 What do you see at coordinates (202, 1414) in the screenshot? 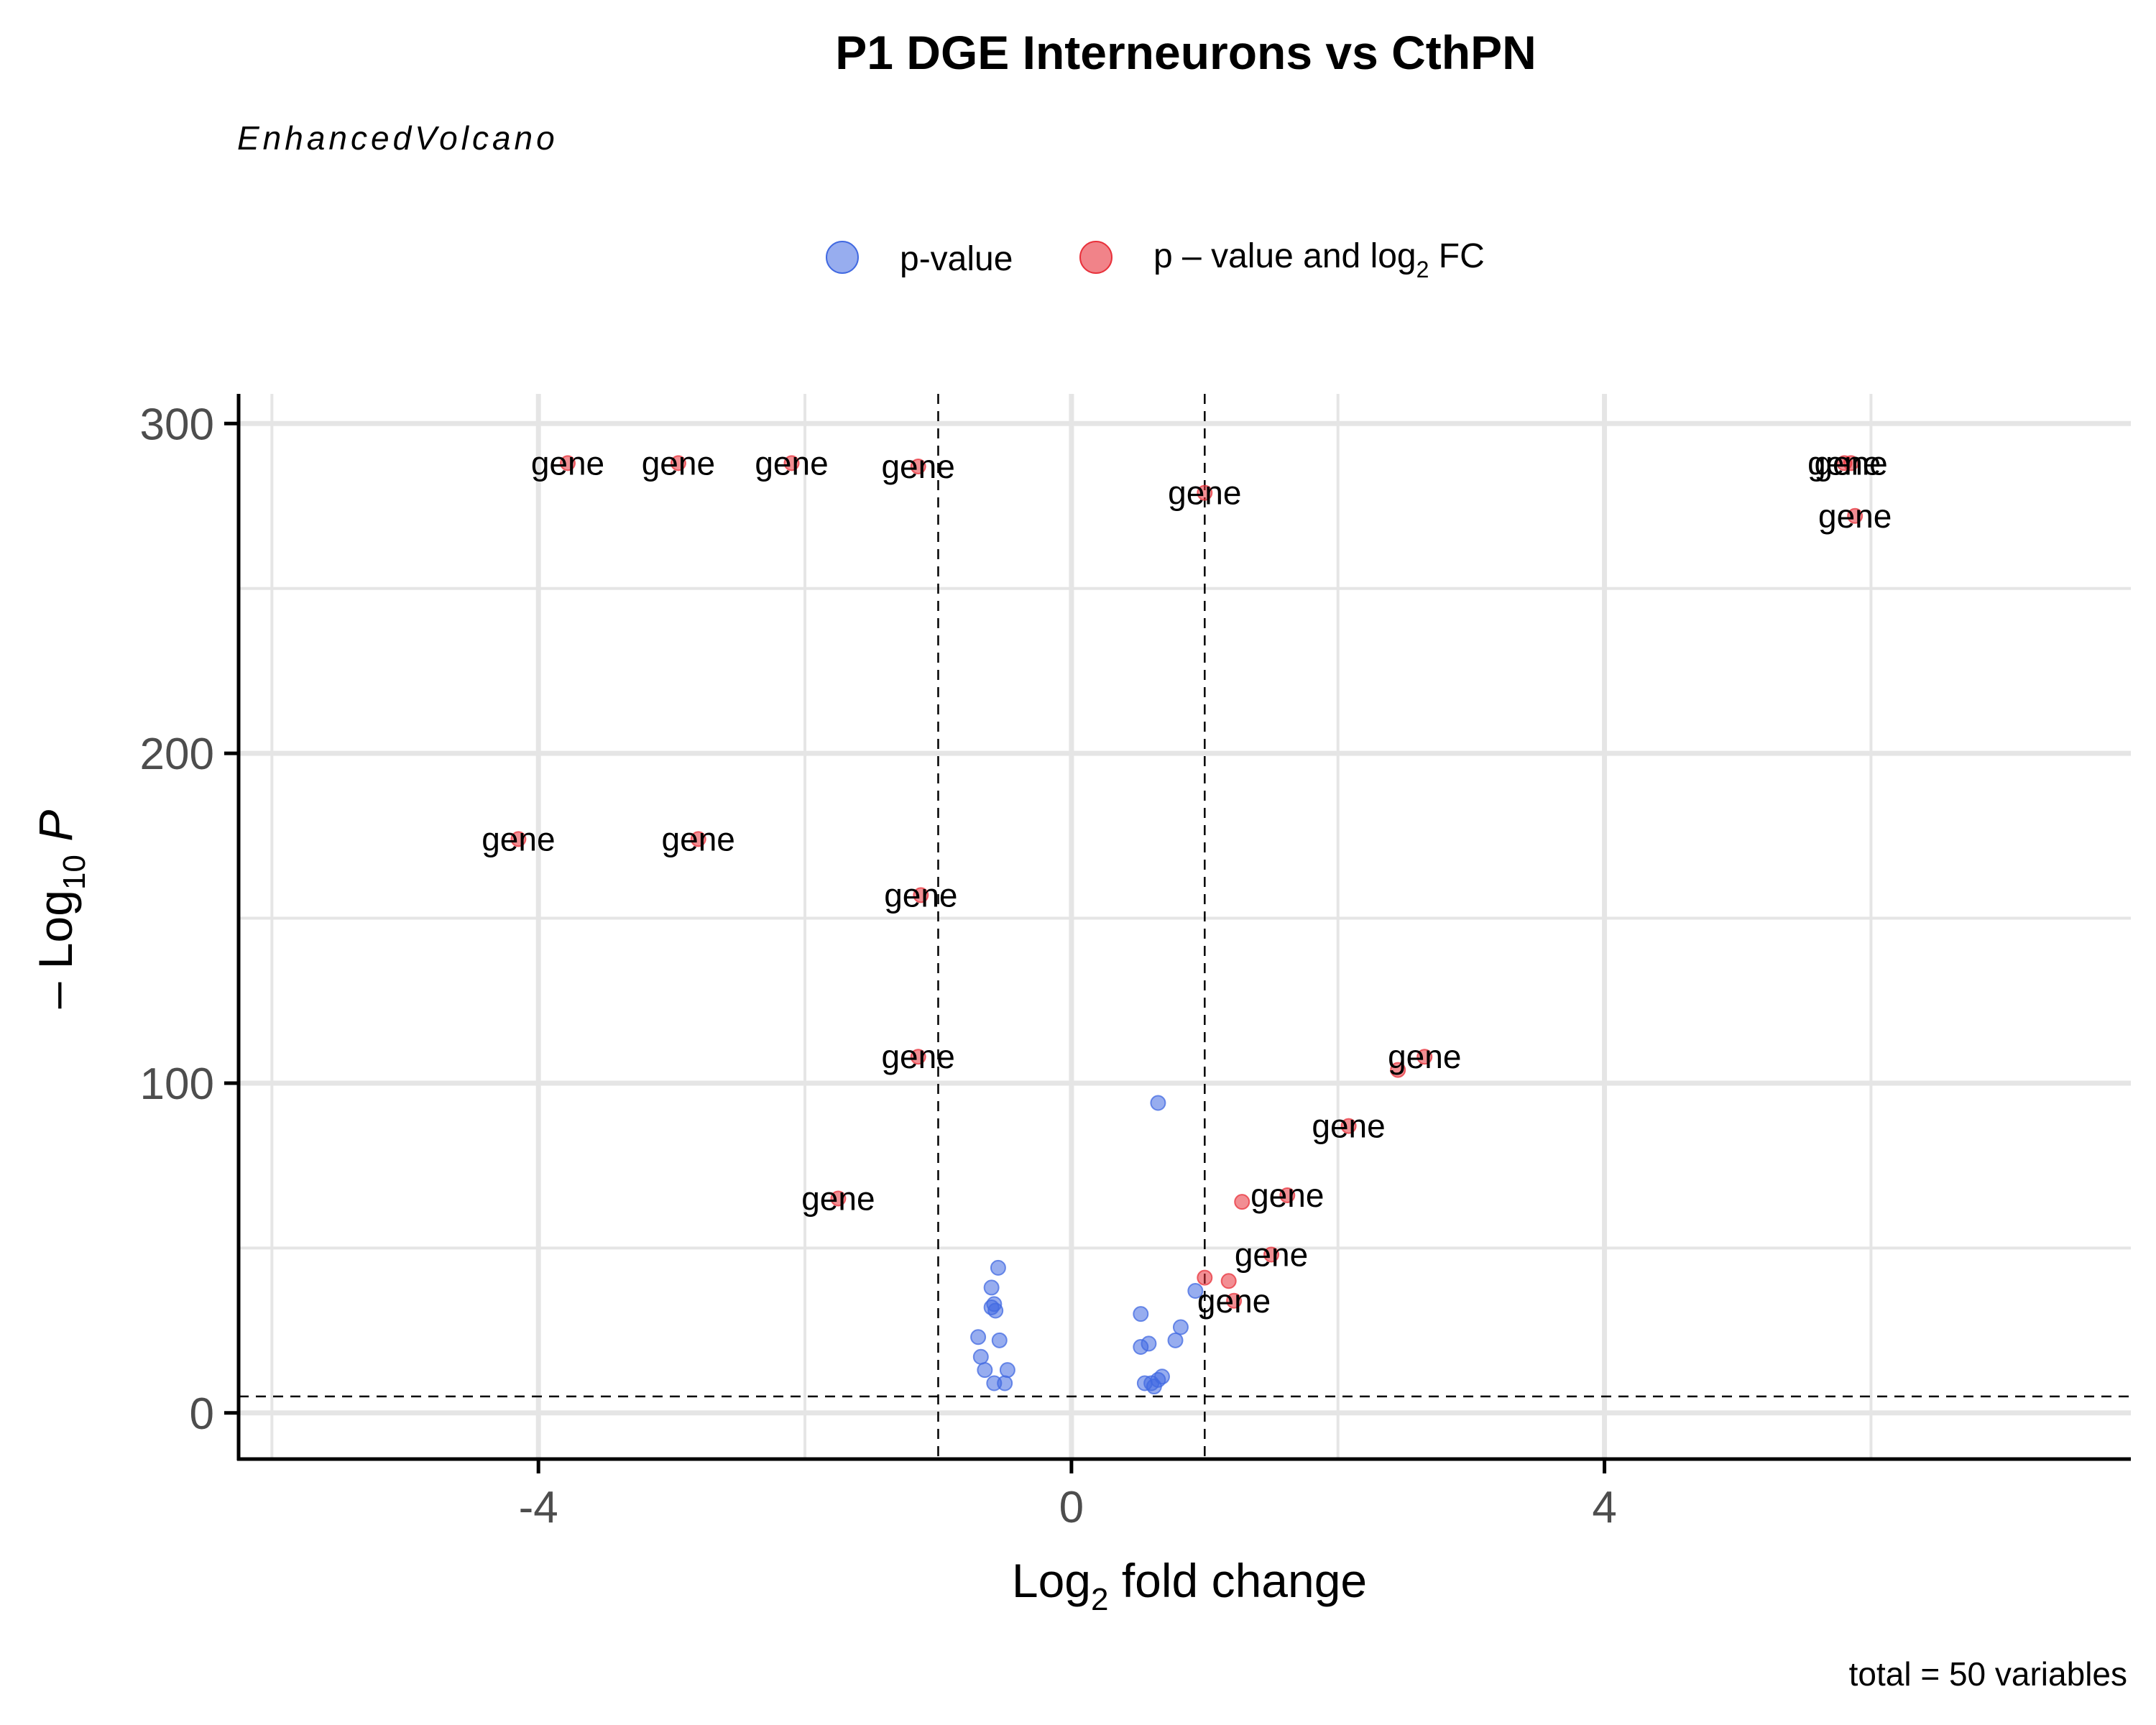
I see `y-tick-label: 0` at bounding box center [202, 1414].